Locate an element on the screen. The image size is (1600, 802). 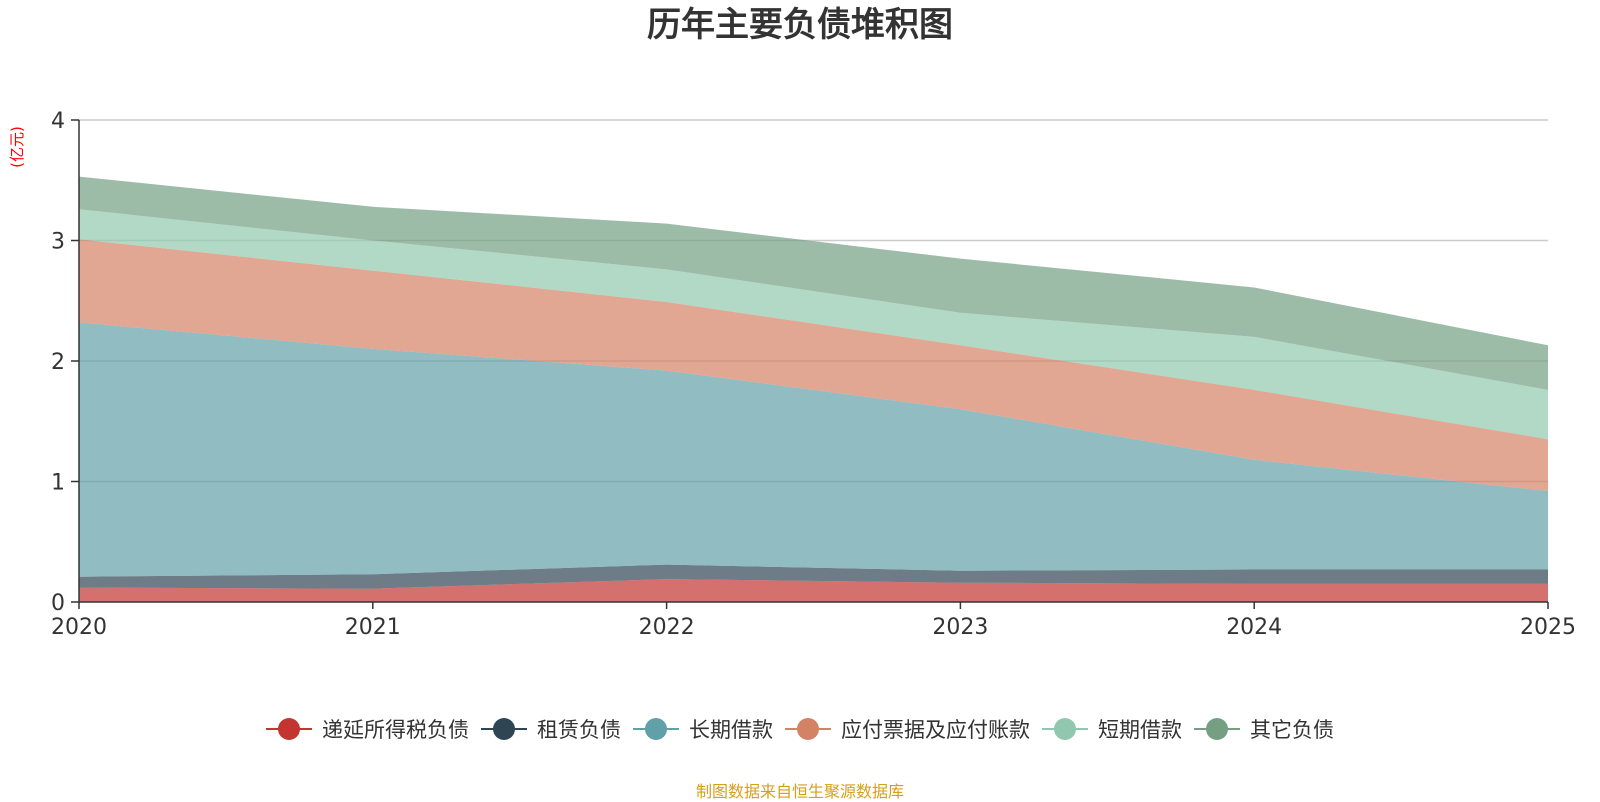
source-note: 制图数据来自恒生聚源数据库 is located at coordinates (799, 791).